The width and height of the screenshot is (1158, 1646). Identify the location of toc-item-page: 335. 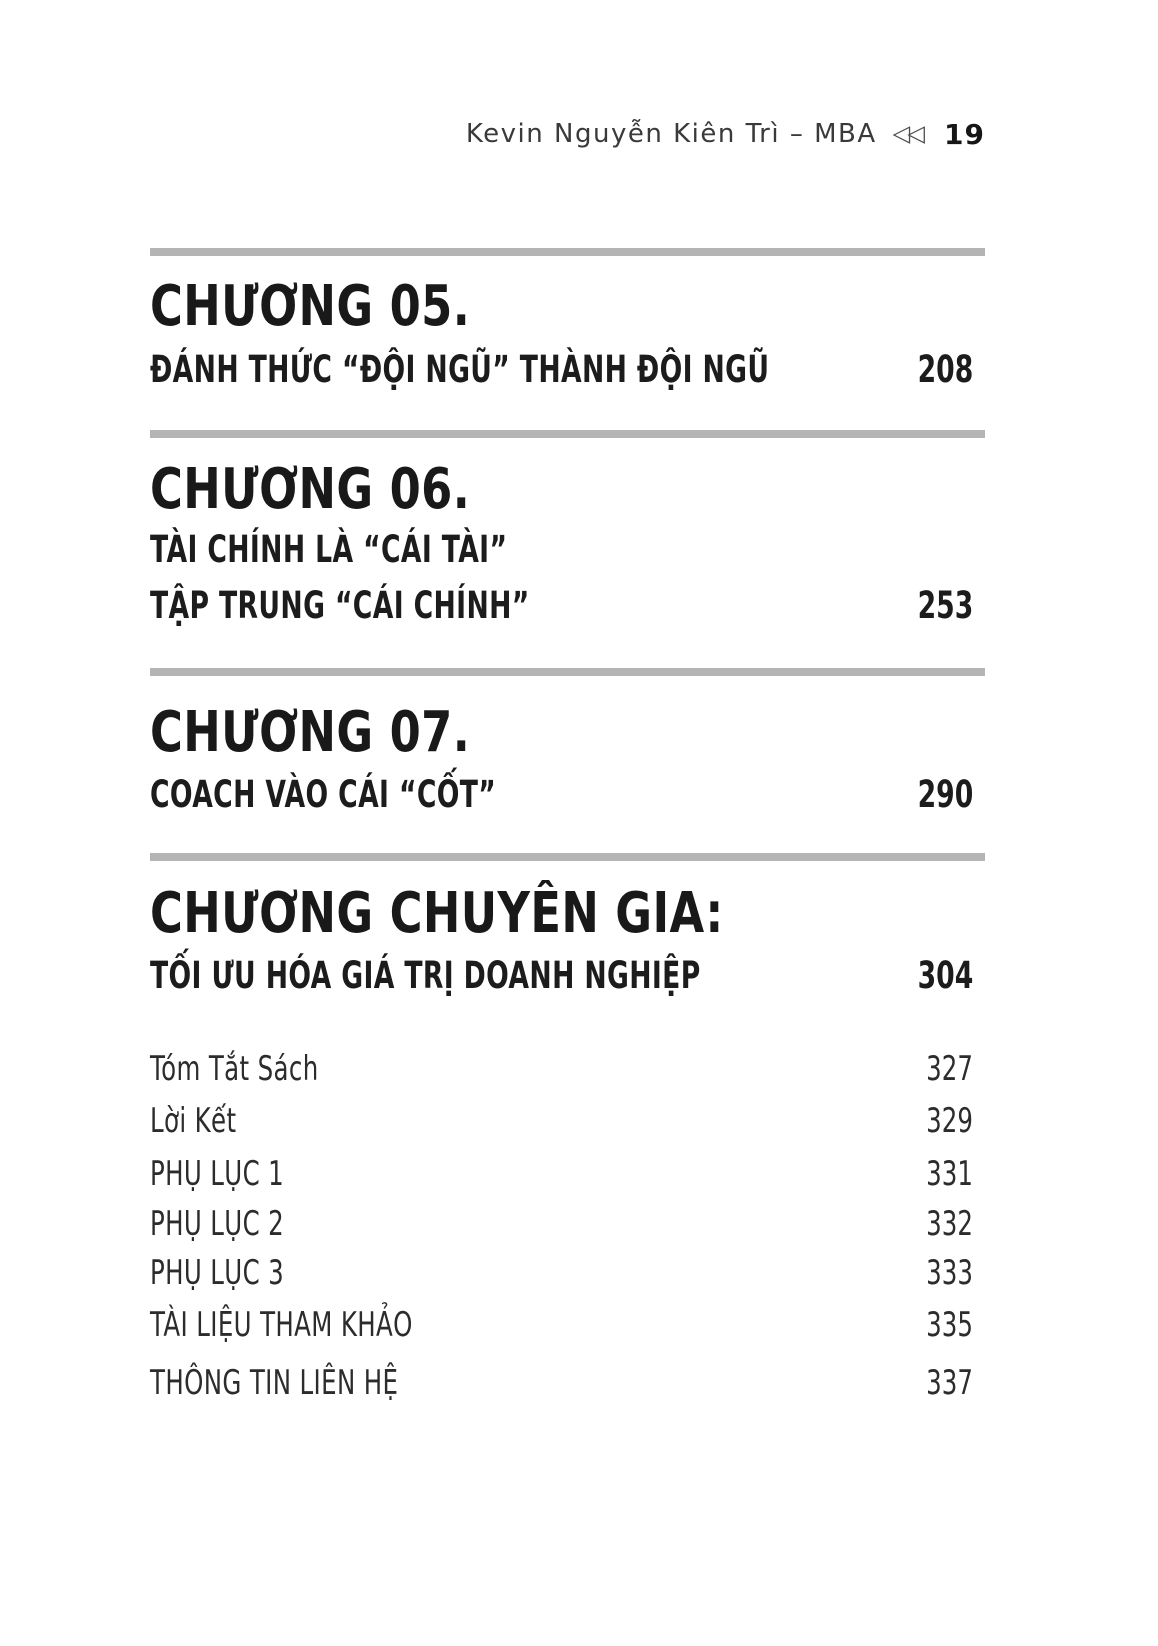
(949, 1325).